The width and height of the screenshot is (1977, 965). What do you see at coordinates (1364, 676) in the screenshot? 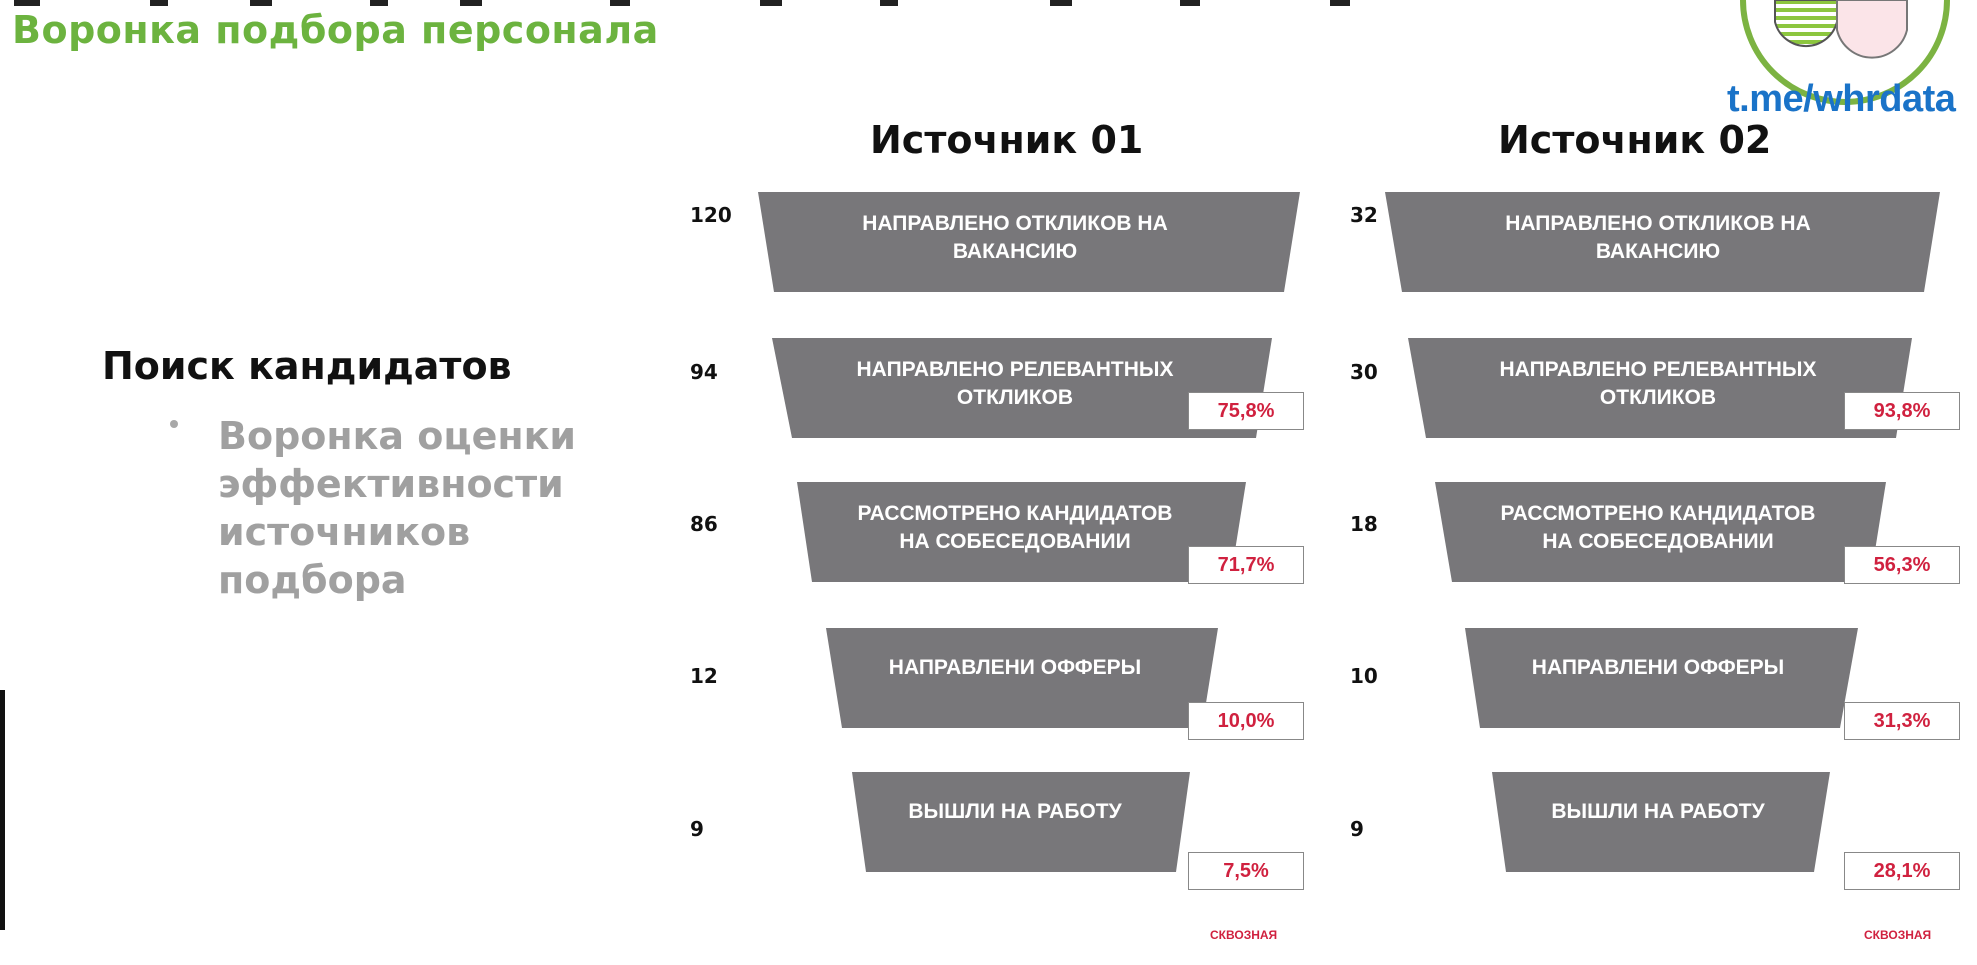
I see `stage-count: 10` at bounding box center [1364, 676].